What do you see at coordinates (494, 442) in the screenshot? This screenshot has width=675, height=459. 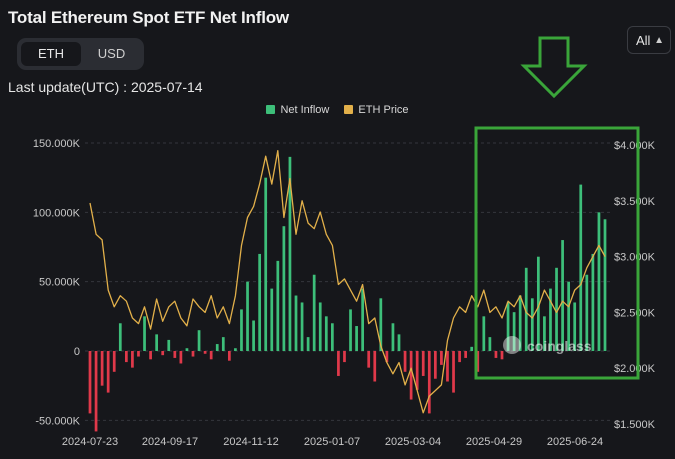 I see `x-tick-label: 2025-04-29` at bounding box center [494, 442].